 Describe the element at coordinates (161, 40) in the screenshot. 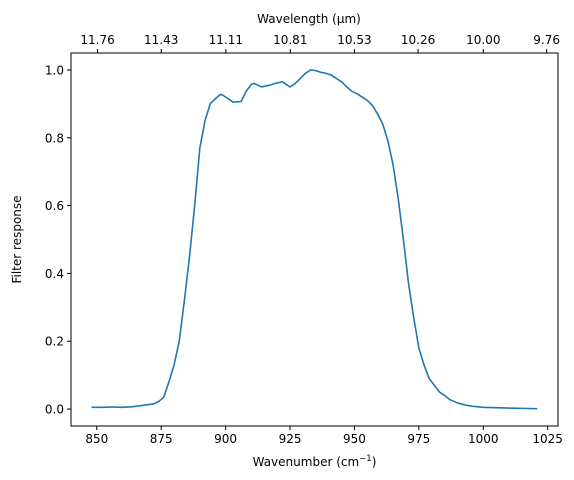

I see `top-tick-label: 11.43` at that location.